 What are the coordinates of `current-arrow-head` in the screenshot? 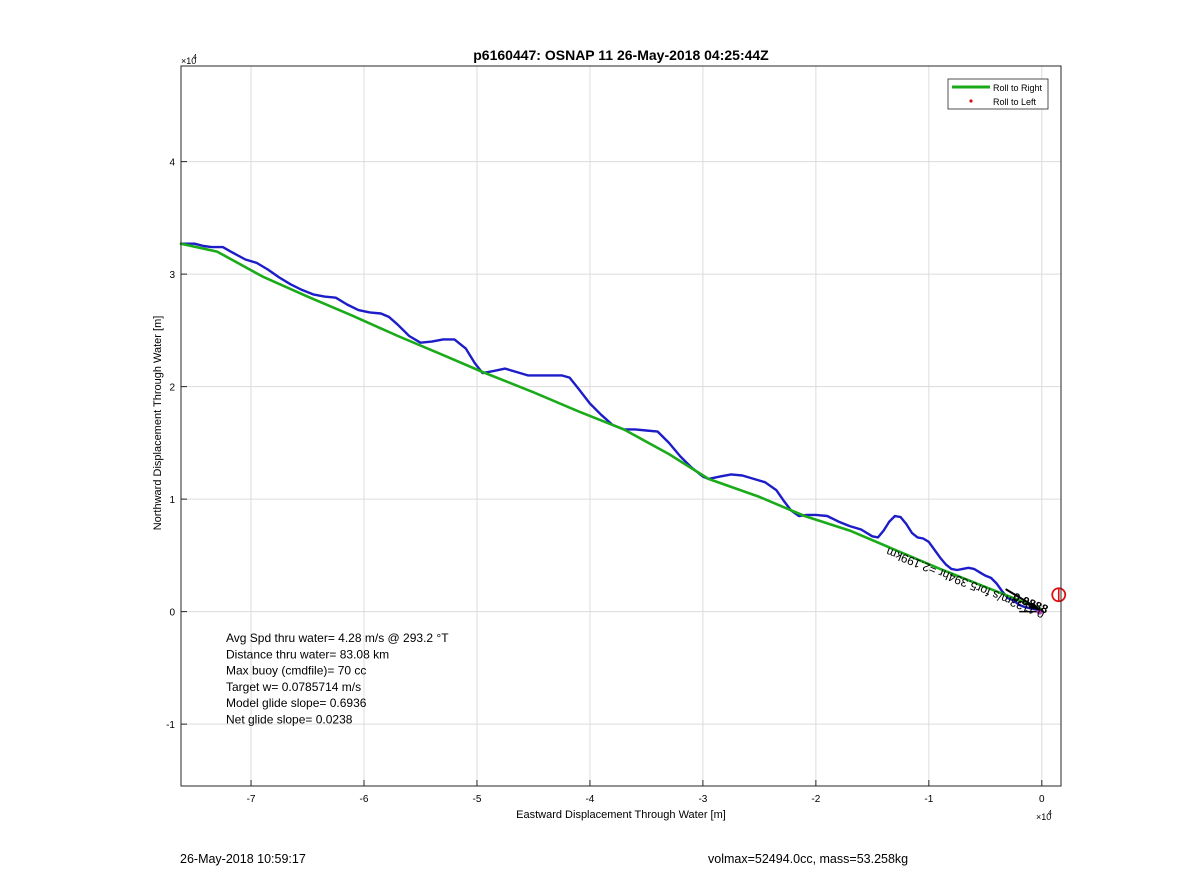 It's located at (1034, 606).